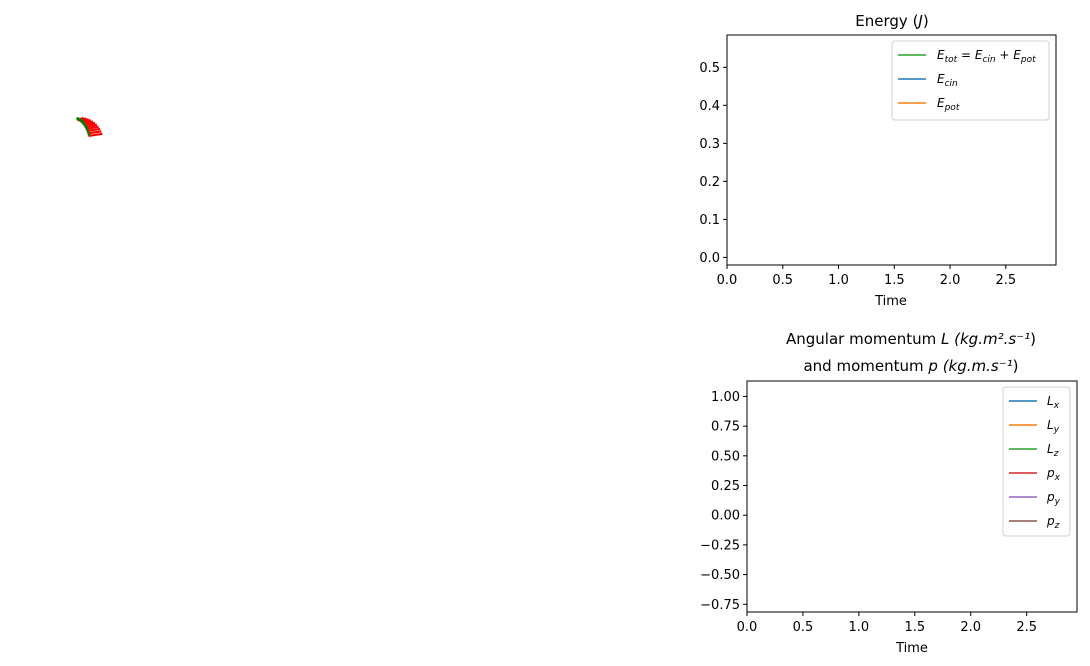  Describe the element at coordinates (720, 575) in the screenshot. I see `y-tick-label: −0.50` at that location.